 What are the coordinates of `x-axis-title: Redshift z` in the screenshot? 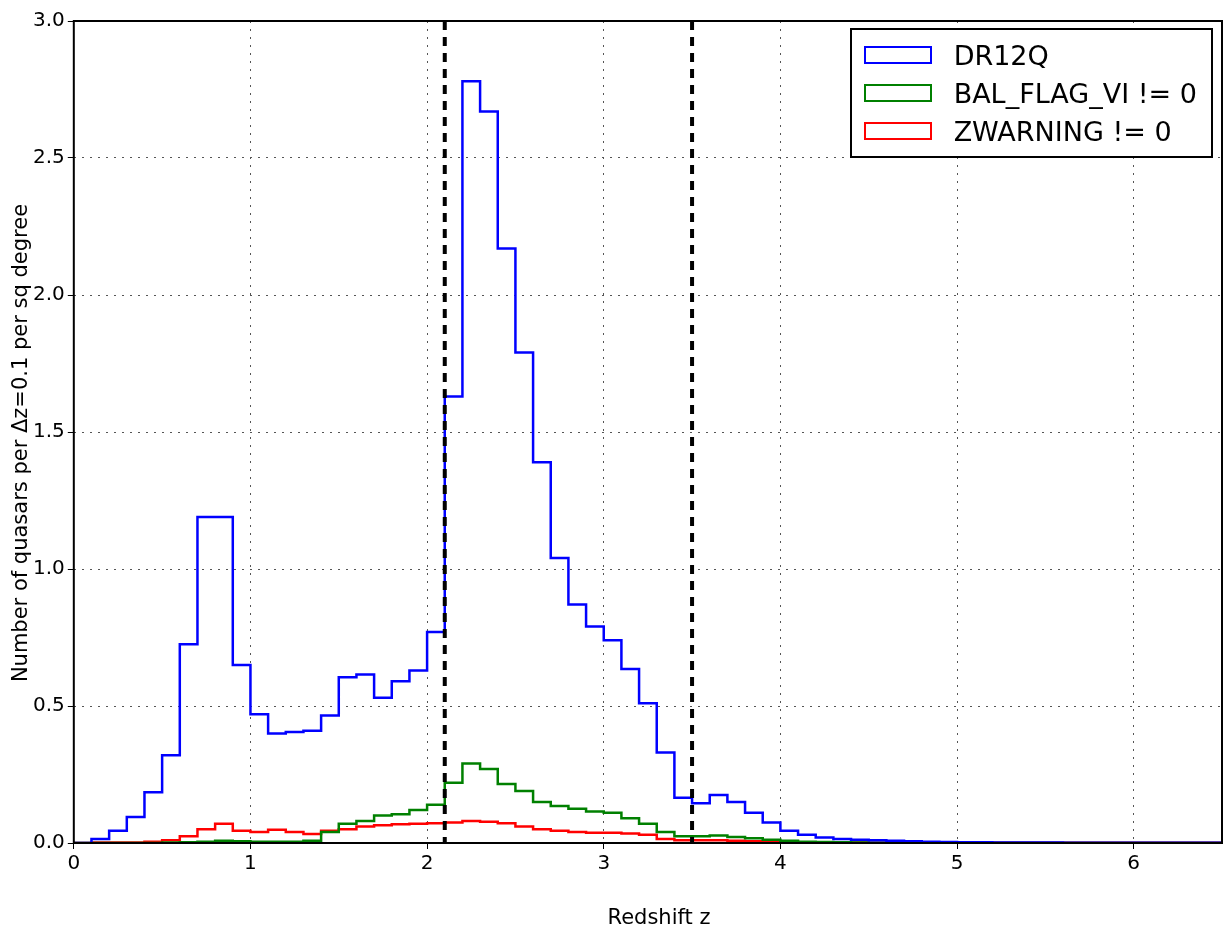 It's located at (659, 917).